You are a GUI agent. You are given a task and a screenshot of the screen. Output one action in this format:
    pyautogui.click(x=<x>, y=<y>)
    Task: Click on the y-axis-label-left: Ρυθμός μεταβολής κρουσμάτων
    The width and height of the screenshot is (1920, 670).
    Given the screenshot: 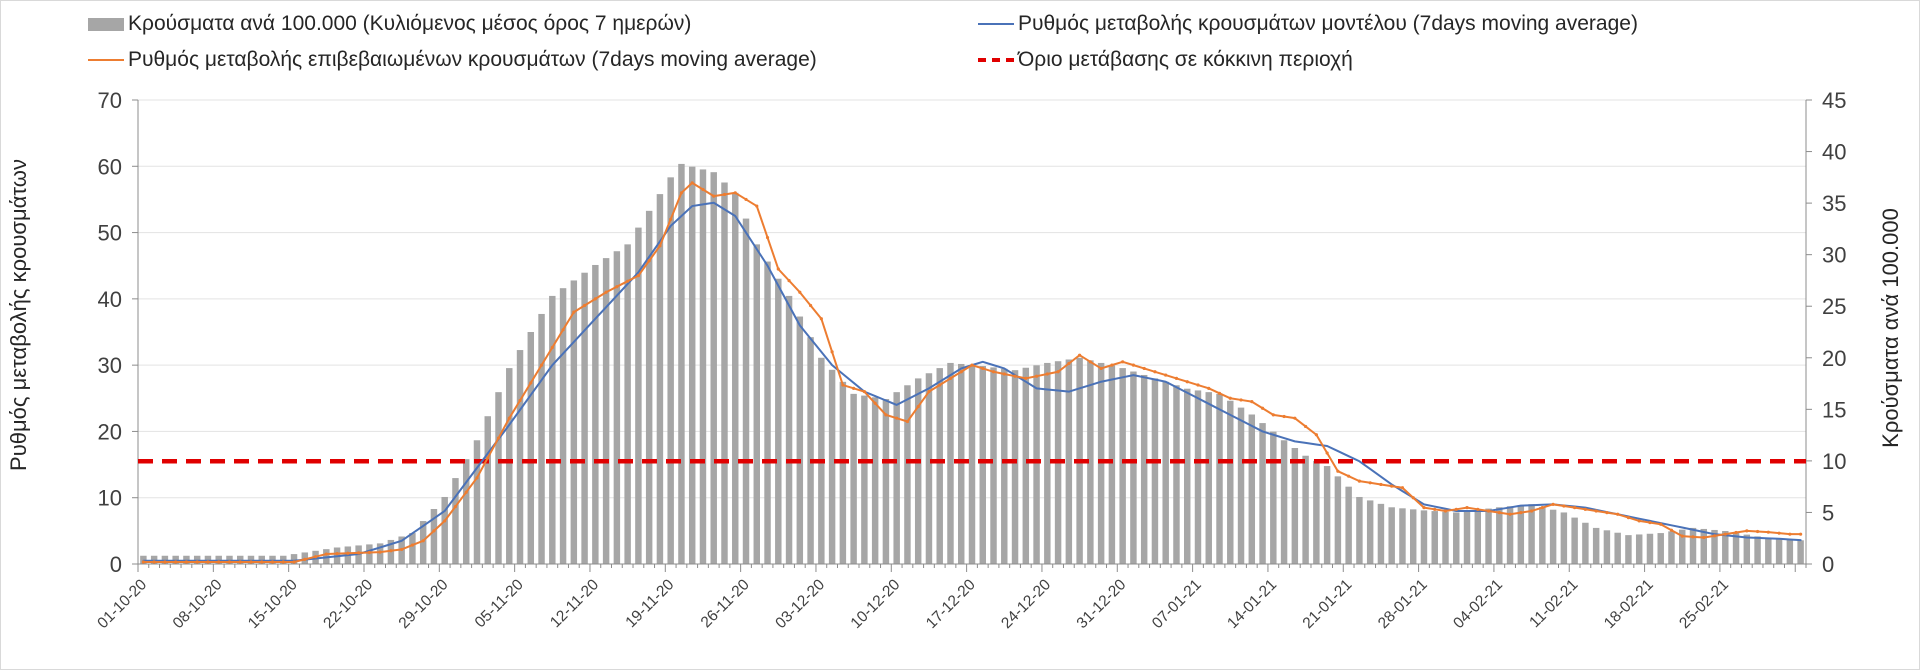 What is the action you would take?
    pyautogui.click(x=18, y=315)
    